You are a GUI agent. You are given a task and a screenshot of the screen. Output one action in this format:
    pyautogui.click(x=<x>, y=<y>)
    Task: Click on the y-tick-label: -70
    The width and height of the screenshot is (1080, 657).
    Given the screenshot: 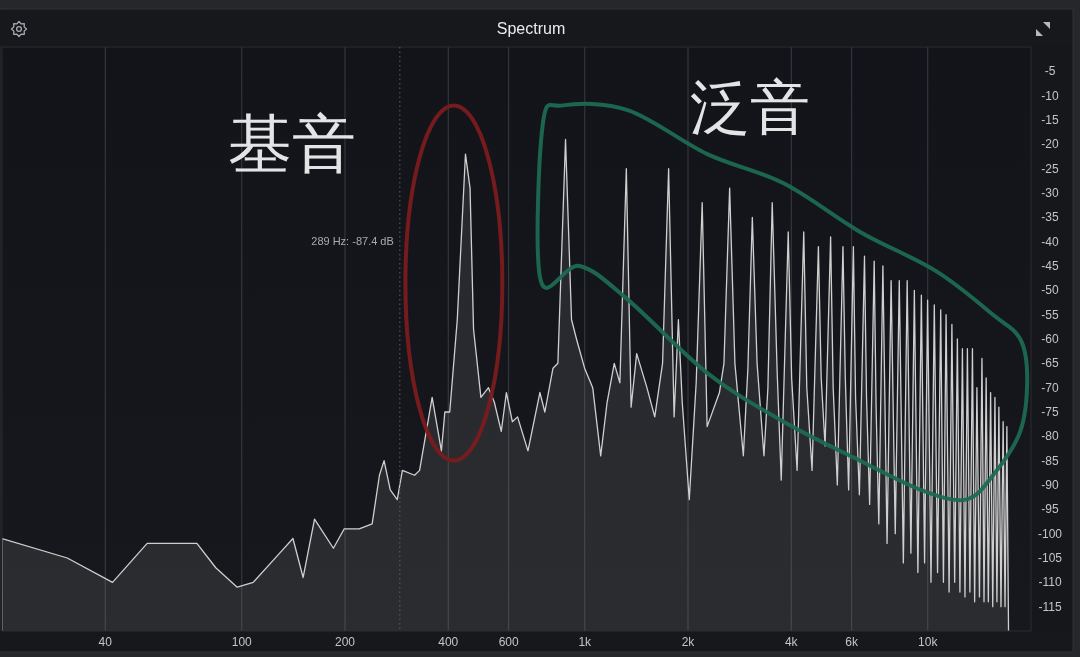 What is the action you would take?
    pyautogui.click(x=1050, y=387)
    